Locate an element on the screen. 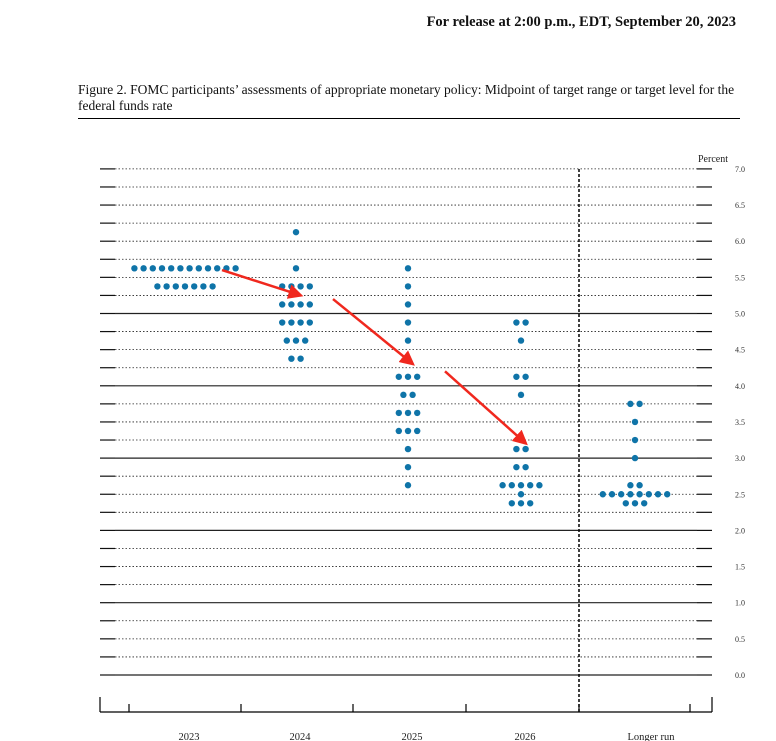 The width and height of the screenshot is (776, 741). y-tick-label: 6.0 is located at coordinates (740, 241).